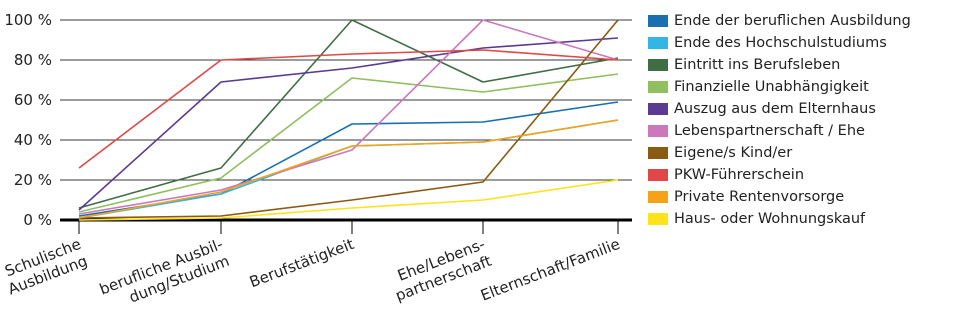 This screenshot has width=967, height=332. What do you see at coordinates (739, 175) in the screenshot?
I see `legend-label: PKW-Führerschein` at bounding box center [739, 175].